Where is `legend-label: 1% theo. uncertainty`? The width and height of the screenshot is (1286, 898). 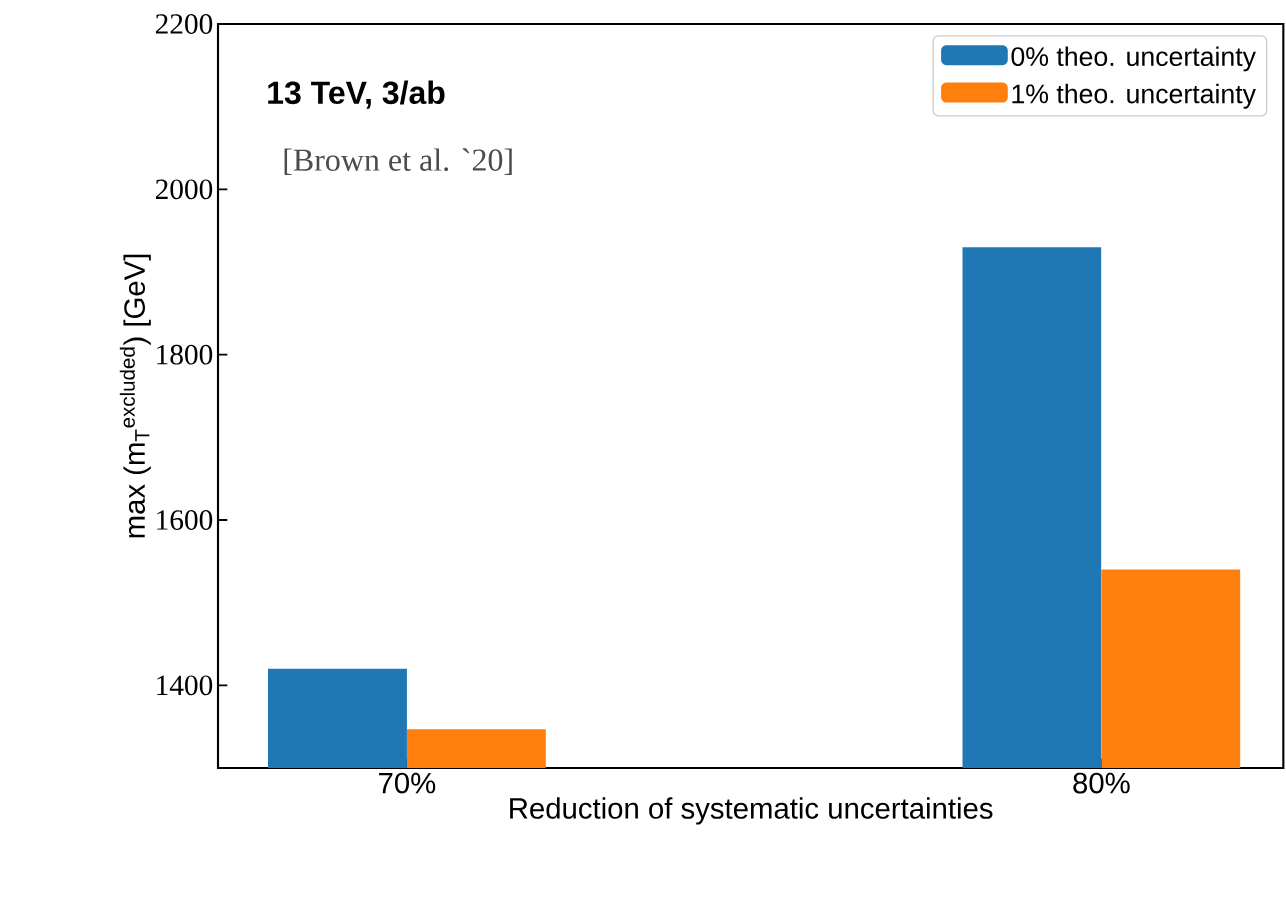 legend-label: 1% theo. uncertainty is located at coordinates (1134, 96).